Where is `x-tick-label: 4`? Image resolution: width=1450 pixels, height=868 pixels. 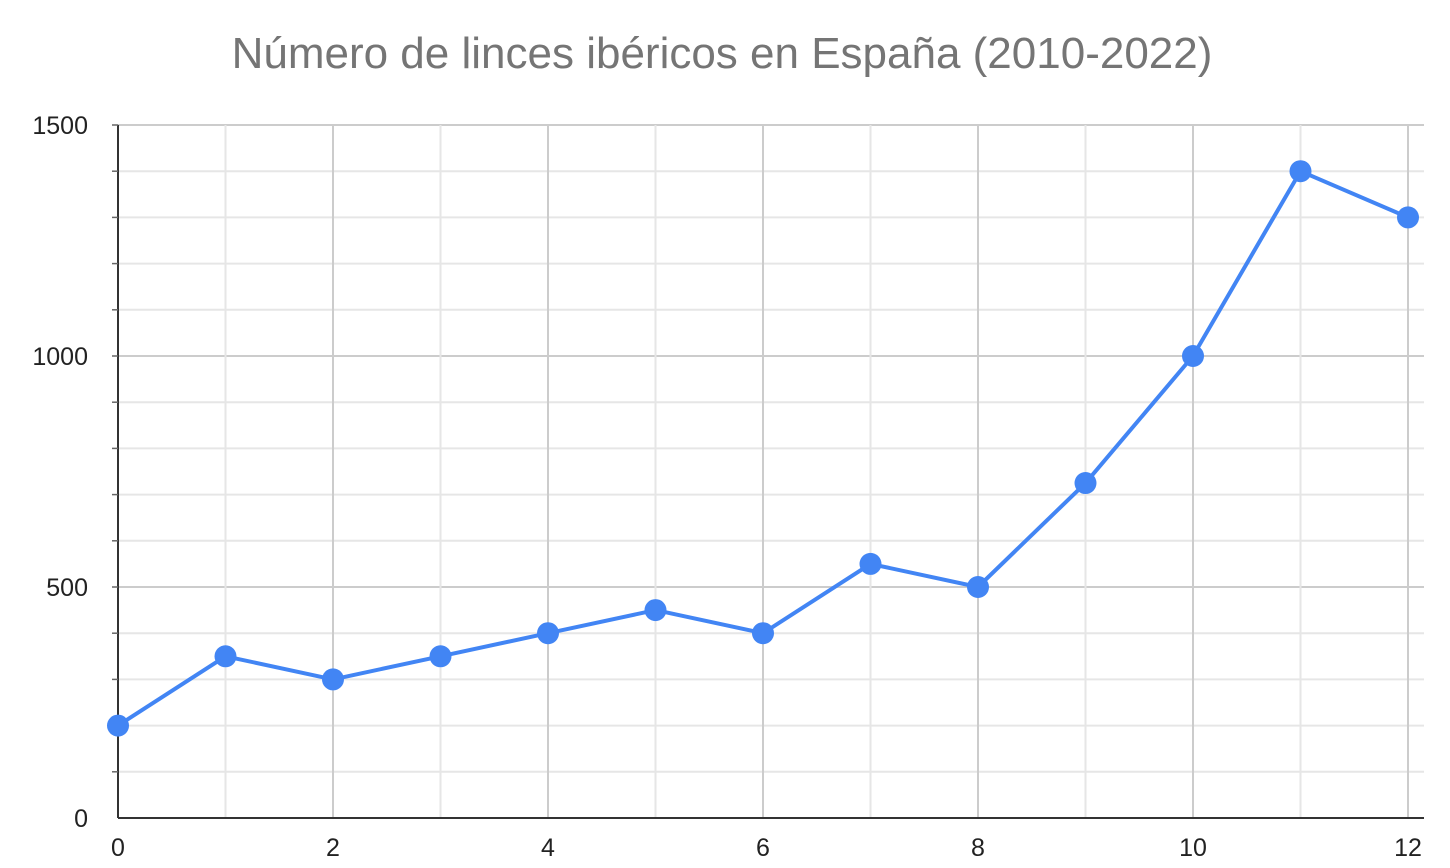
x-tick-label: 4 is located at coordinates (548, 848).